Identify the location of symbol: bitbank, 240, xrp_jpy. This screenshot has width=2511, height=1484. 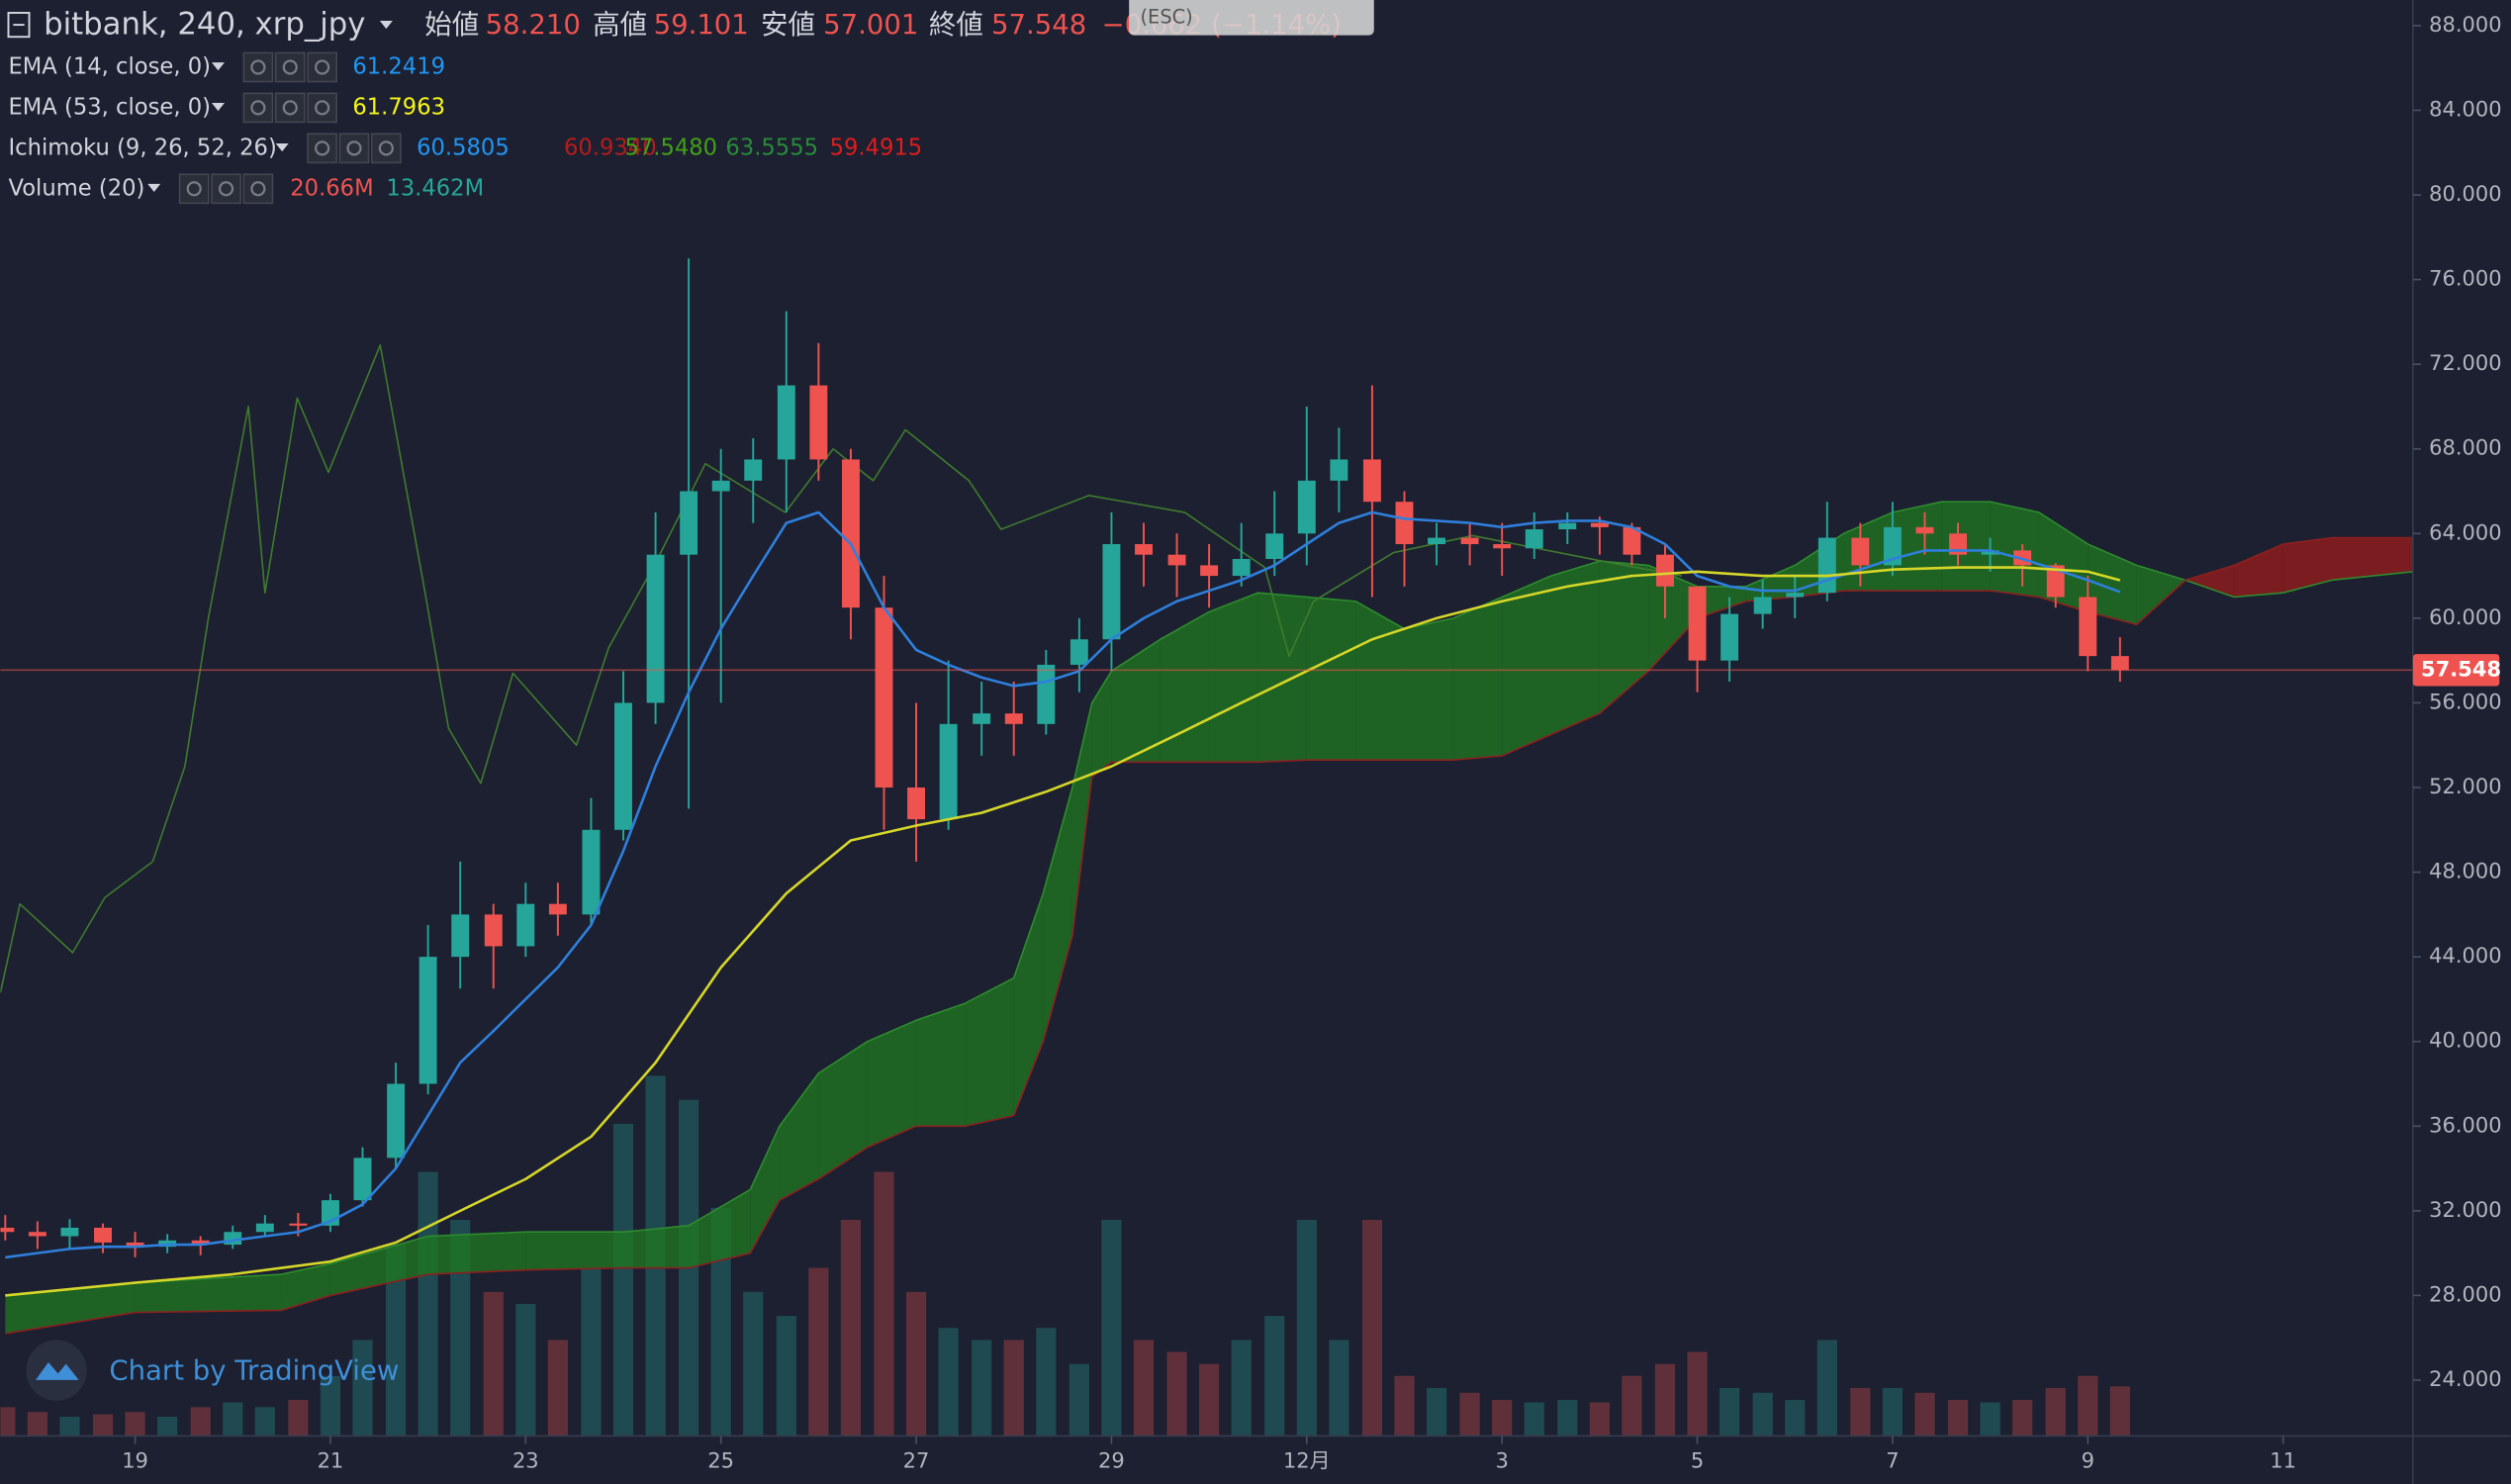
(204, 24).